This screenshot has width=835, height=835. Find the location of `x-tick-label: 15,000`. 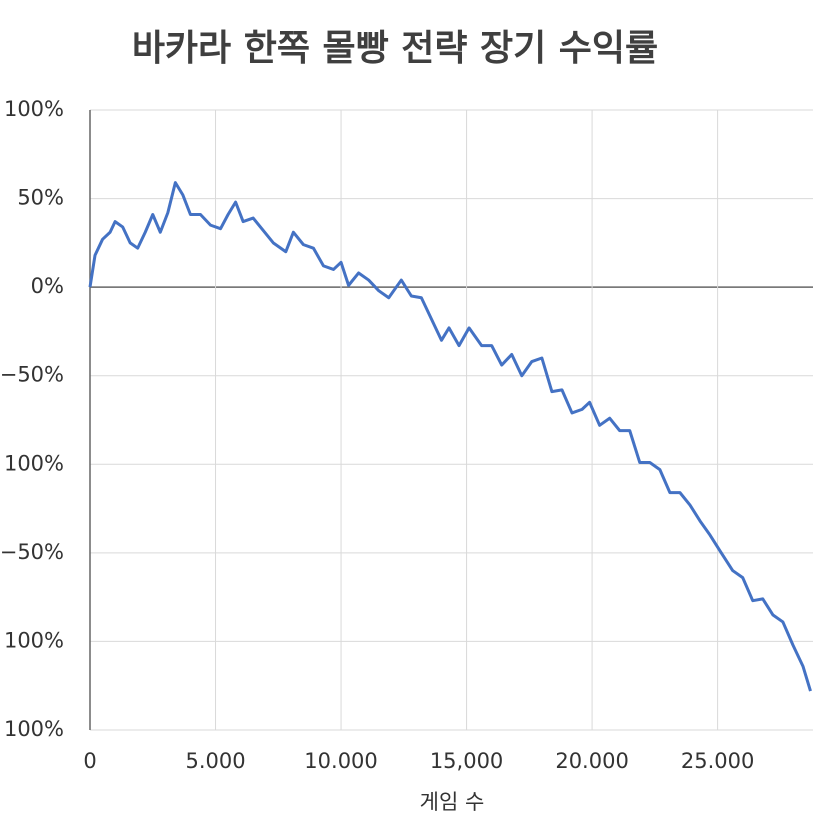

x-tick-label: 15,000 is located at coordinates (466, 761).